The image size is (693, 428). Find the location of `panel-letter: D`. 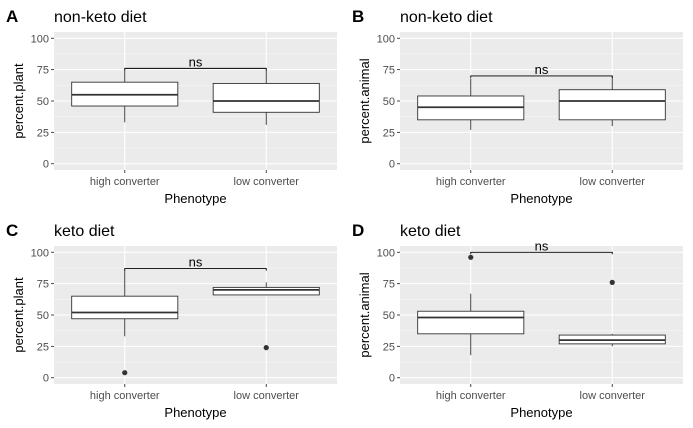

panel-letter: D is located at coordinates (358, 230).